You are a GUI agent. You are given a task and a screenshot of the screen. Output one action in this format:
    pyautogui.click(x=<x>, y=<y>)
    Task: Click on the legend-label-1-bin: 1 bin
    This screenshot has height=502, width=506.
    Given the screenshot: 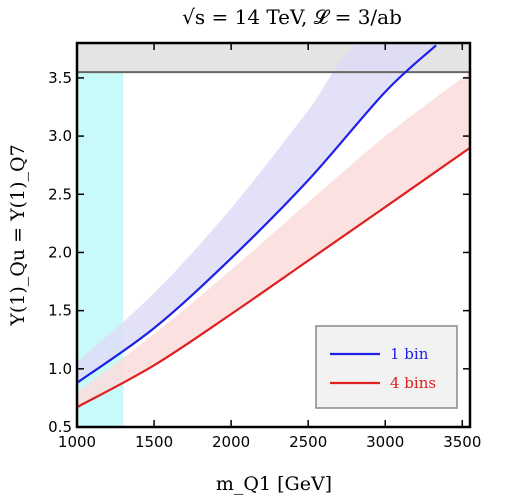 What is the action you would take?
    pyautogui.click(x=409, y=354)
    